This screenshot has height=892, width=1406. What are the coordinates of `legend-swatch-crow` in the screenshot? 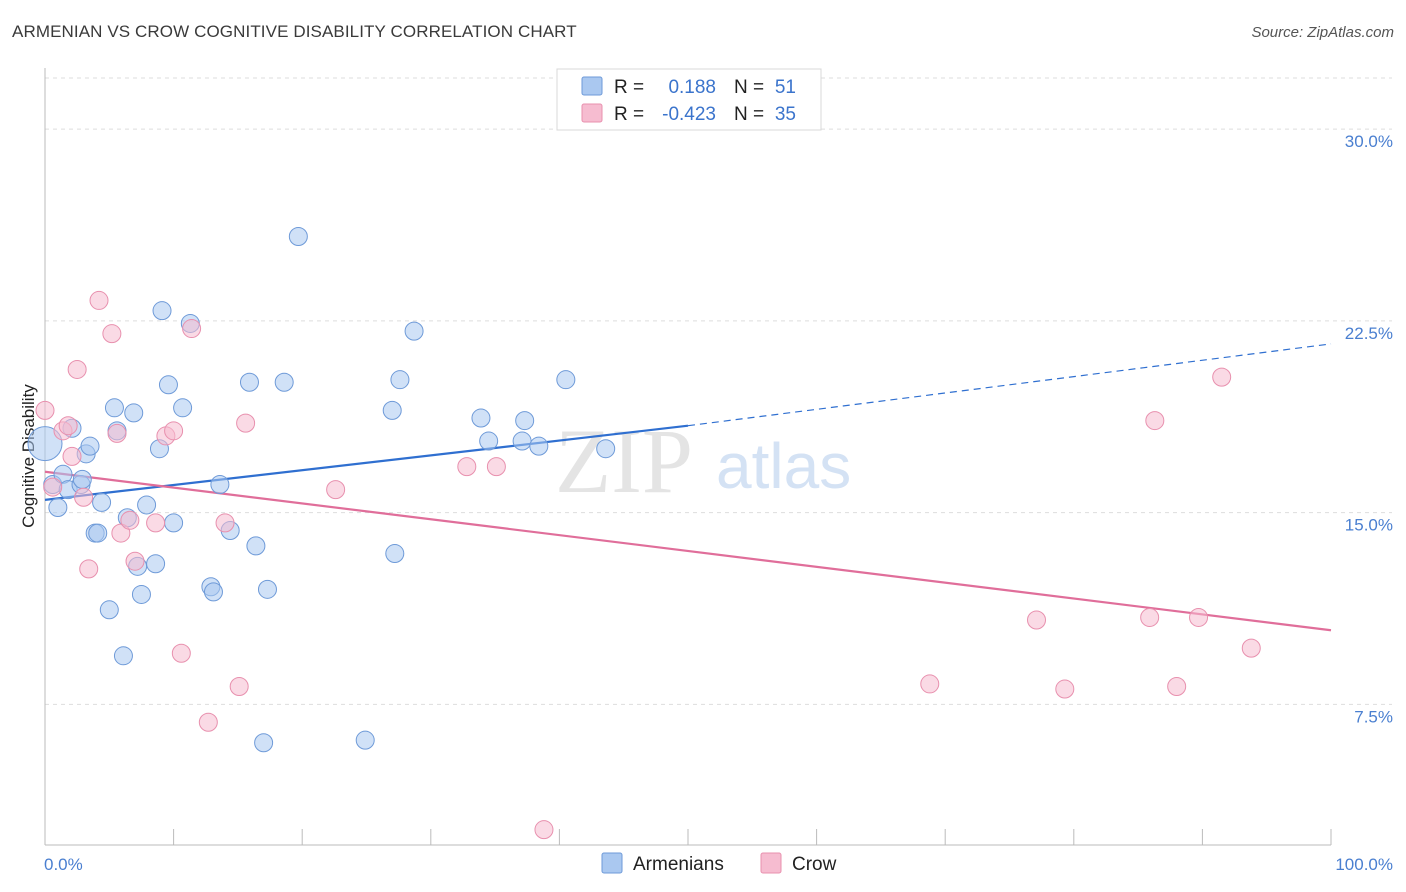 It's located at (592, 113).